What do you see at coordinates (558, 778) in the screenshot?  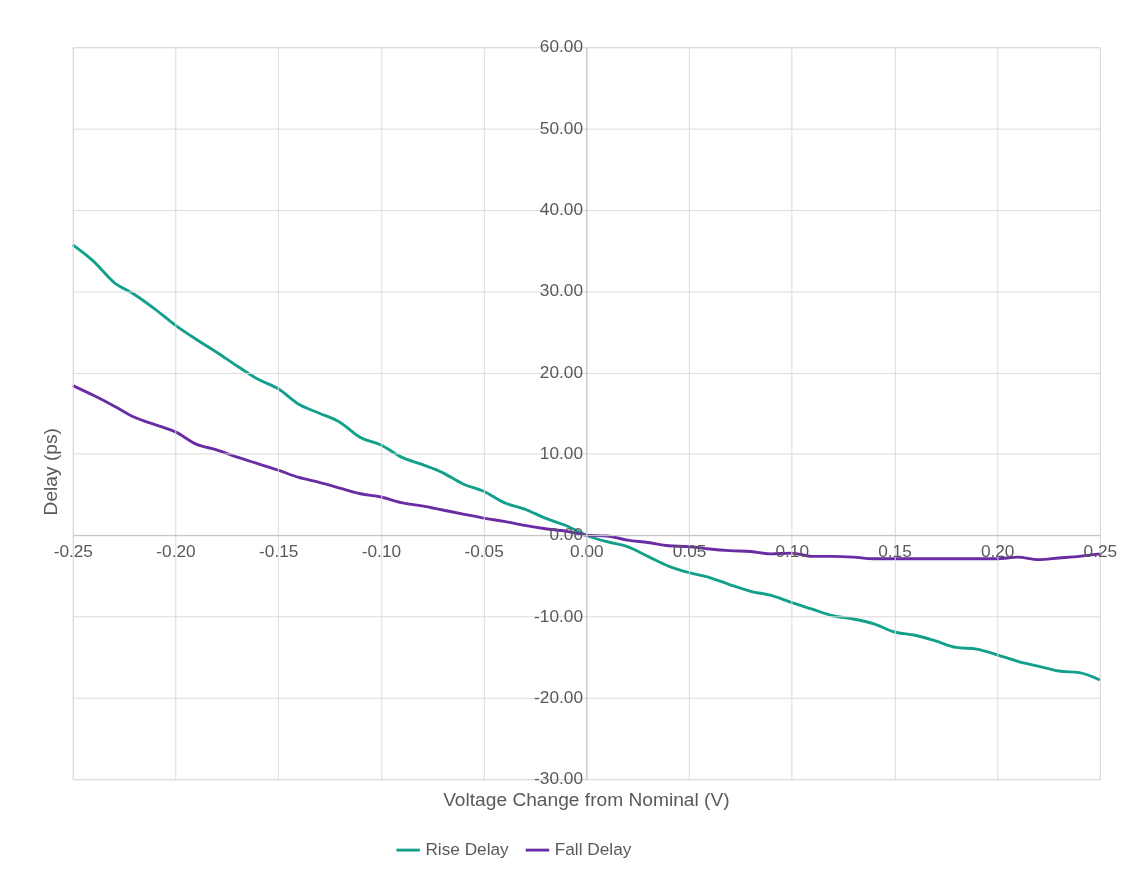 I see `y-tick-label: -30.00` at bounding box center [558, 778].